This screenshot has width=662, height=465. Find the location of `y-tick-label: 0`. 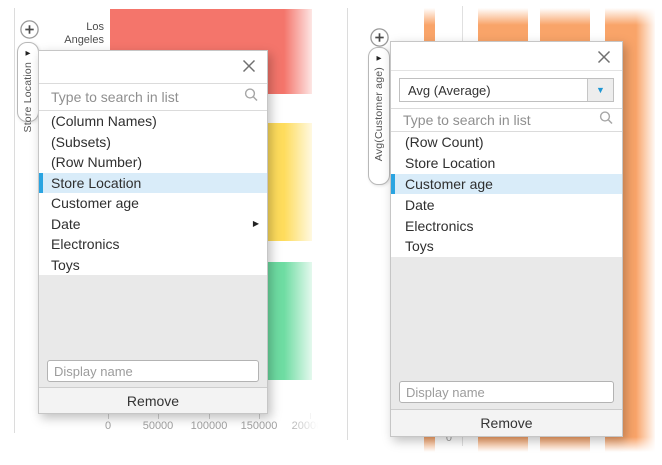

y-tick-label: 0 is located at coordinates (448, 438).